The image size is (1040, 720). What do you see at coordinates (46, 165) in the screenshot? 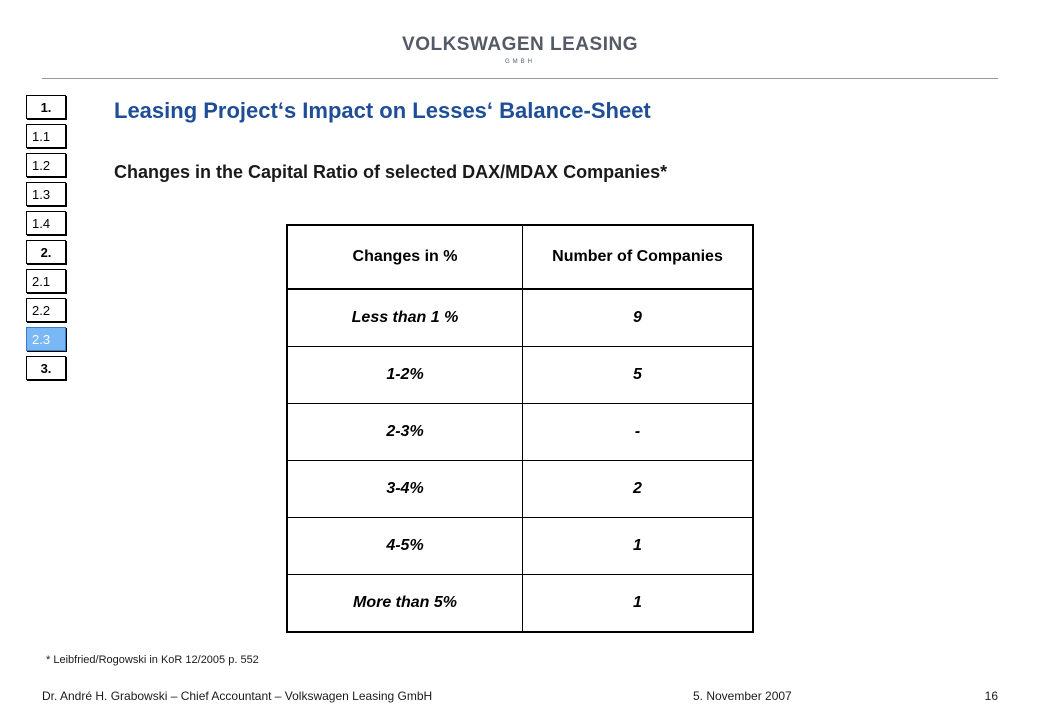
I see `nav-item-1-2: 1.2` at bounding box center [46, 165].